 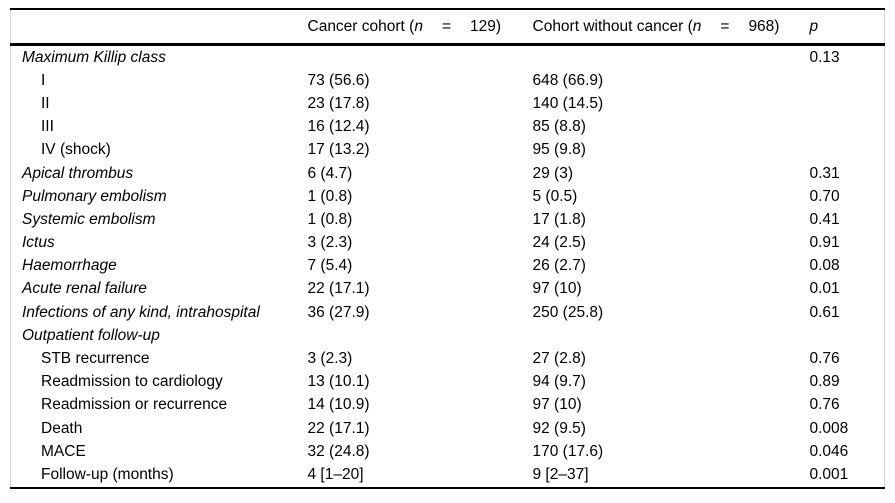 What do you see at coordinates (824, 173) in the screenshot?
I see `p-value-cell: 0.31` at bounding box center [824, 173].